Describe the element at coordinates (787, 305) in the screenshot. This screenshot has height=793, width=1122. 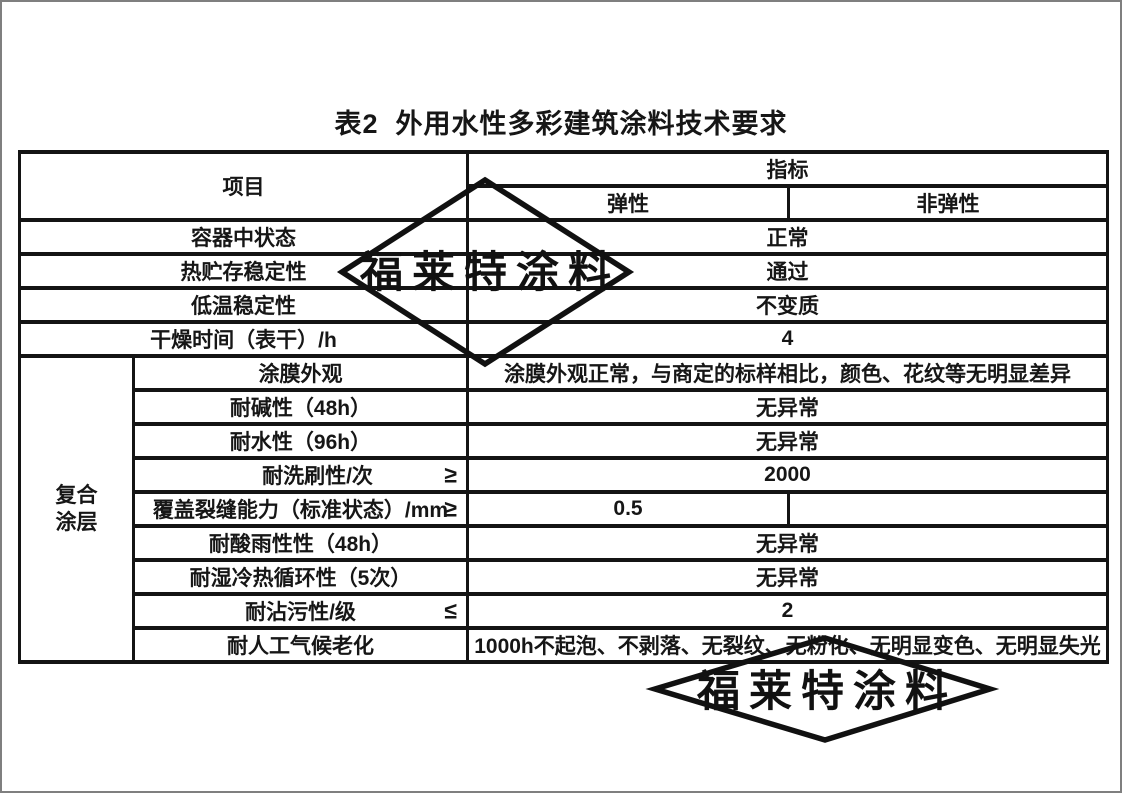
I see `row-value: 不变质` at that location.